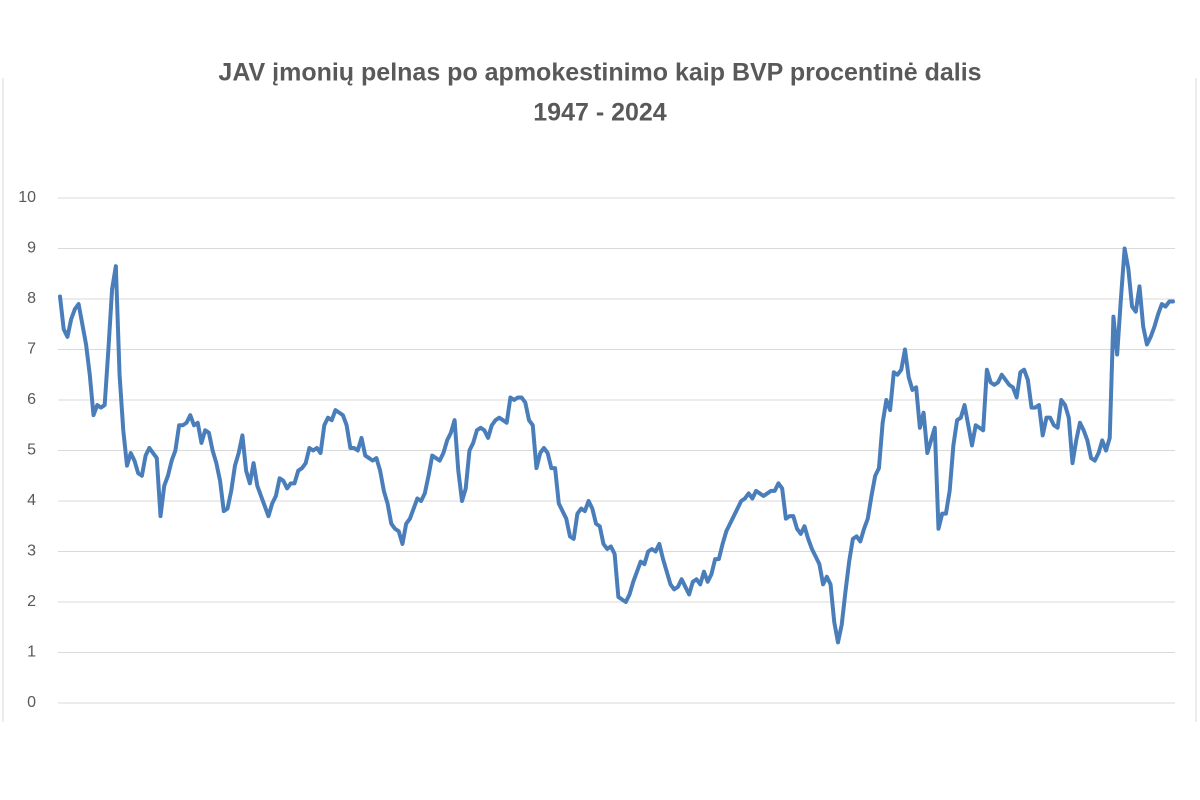  I want to click on y-tick-label: 4, so click(31, 500).